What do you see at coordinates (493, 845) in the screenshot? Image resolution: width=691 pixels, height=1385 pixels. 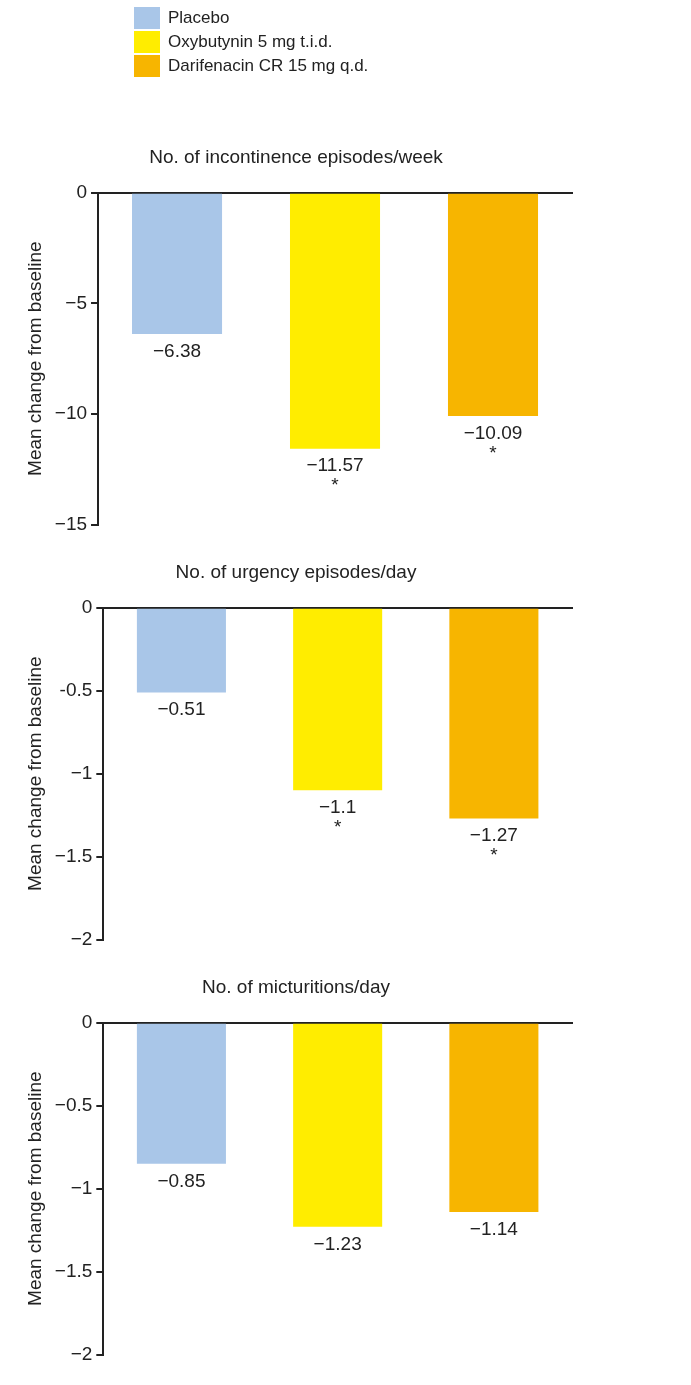 I see `data-label: −1.27 *` at bounding box center [493, 845].